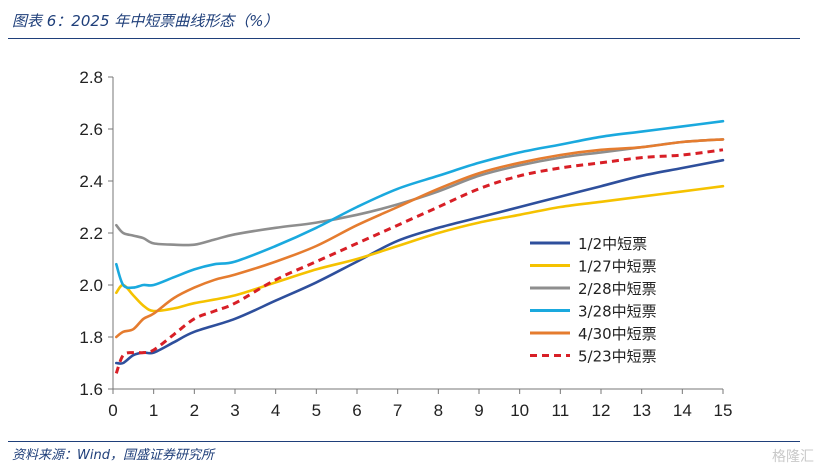  What do you see at coordinates (641, 410) in the screenshot?
I see `x-tick-label: 13` at bounding box center [641, 410].